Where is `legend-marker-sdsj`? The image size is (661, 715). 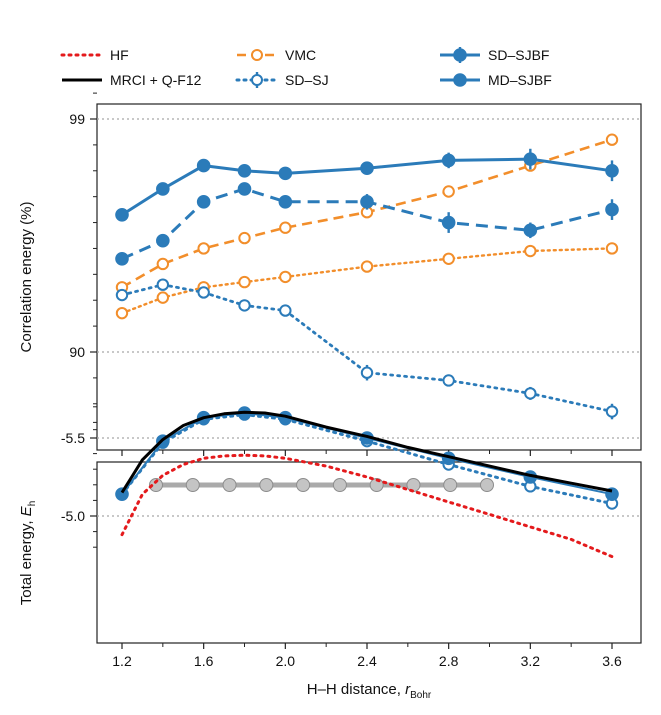
legend-marker-sdsj is located at coordinates (257, 80).